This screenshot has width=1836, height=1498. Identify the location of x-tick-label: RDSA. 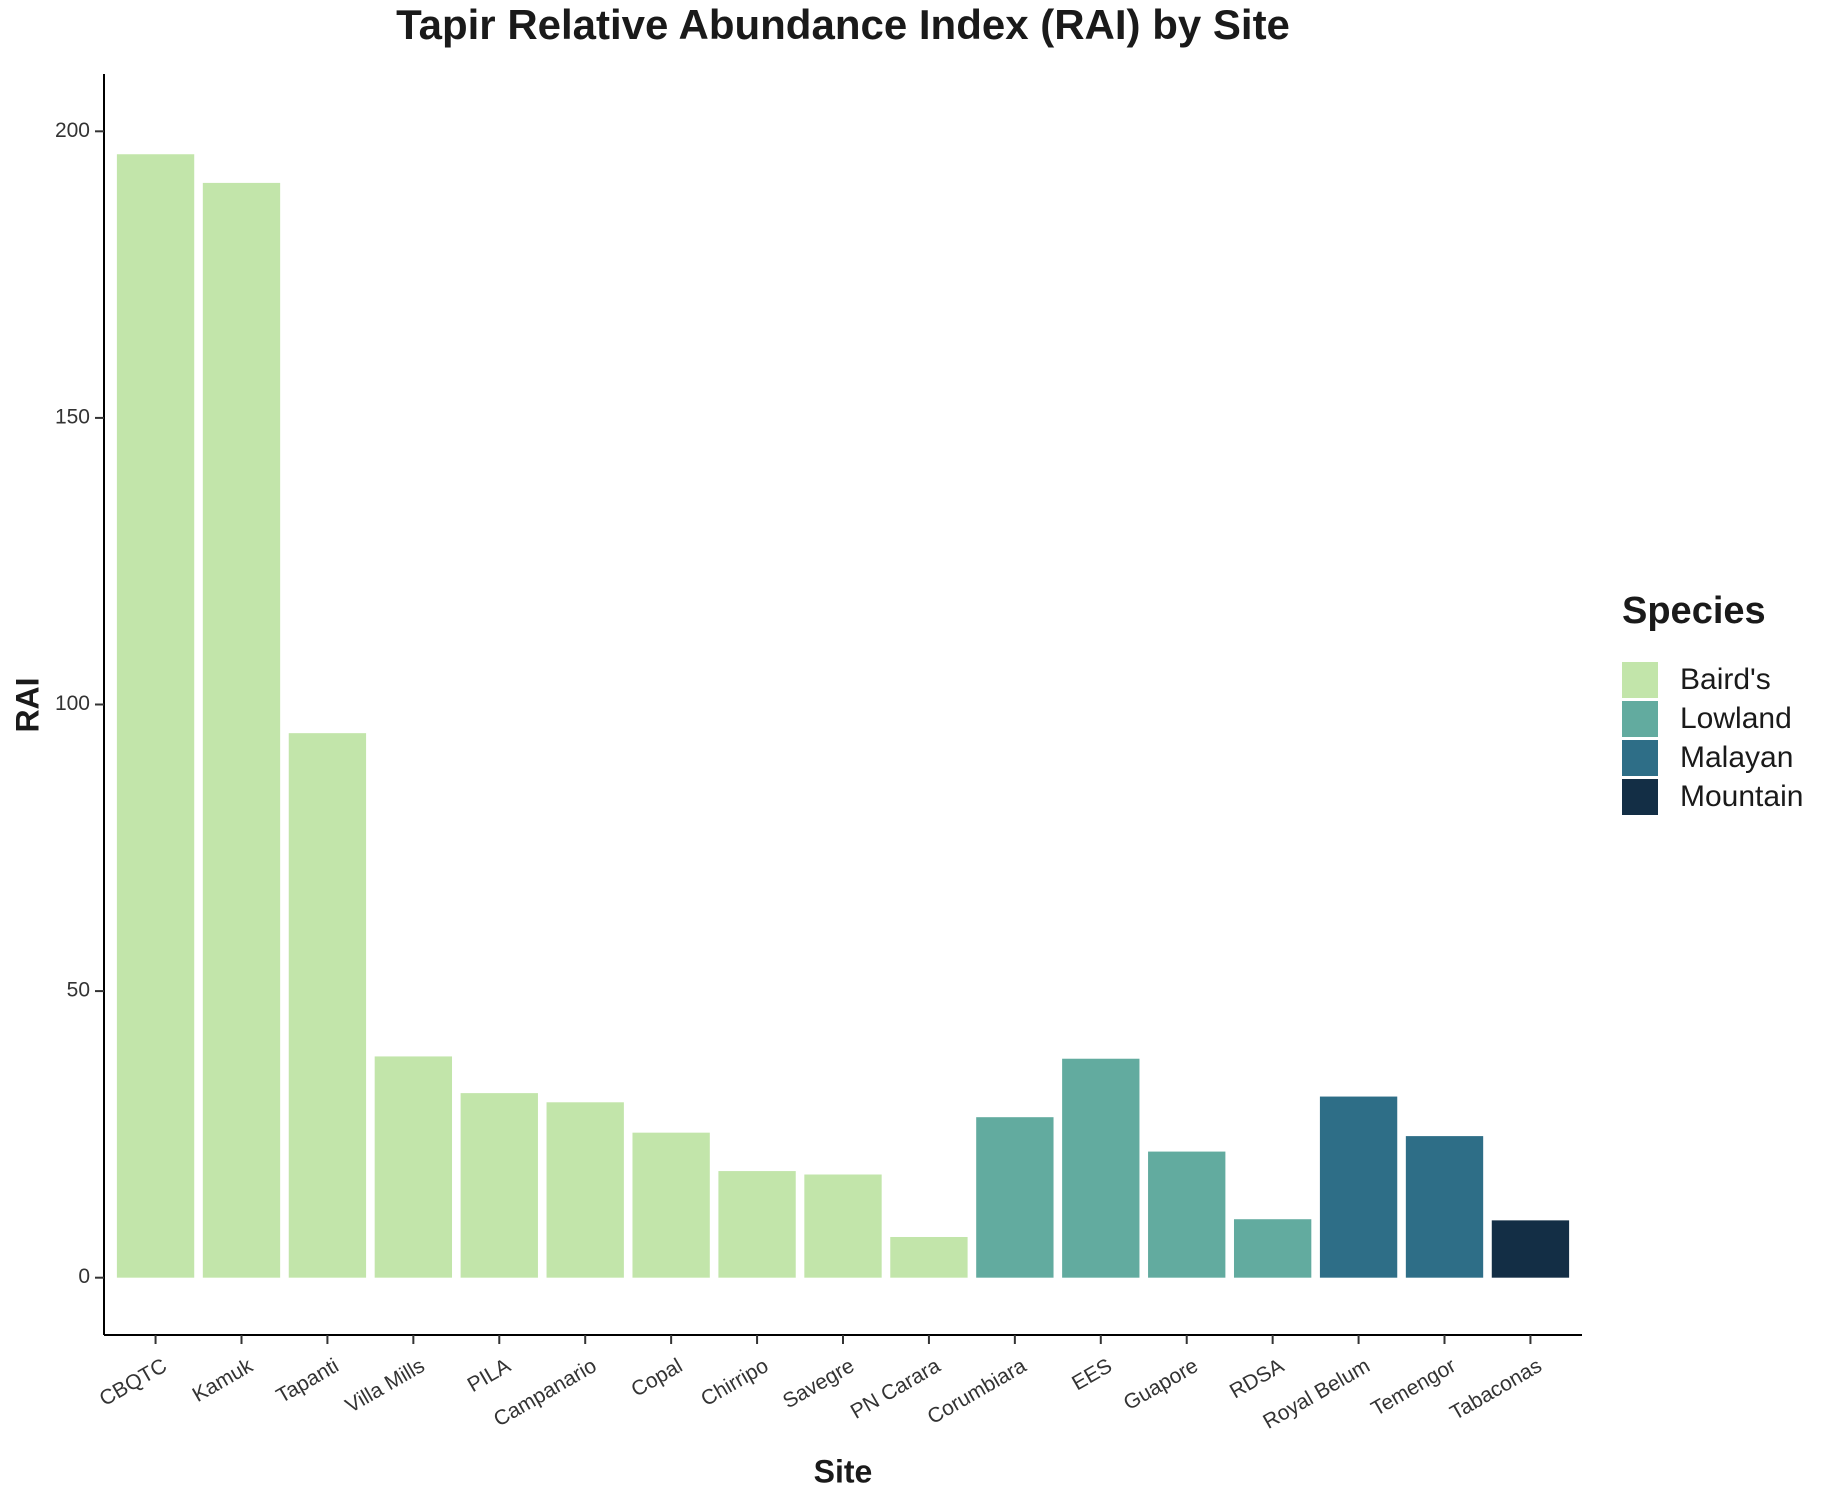
(1257, 1378).